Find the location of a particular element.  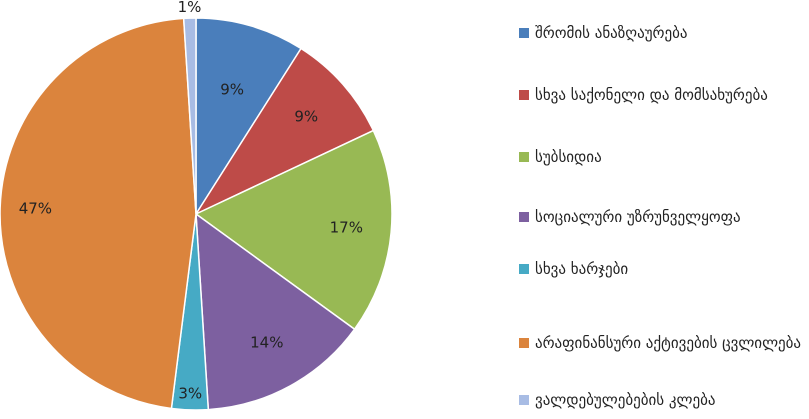

data-label-1: 9% is located at coordinates (232, 89).